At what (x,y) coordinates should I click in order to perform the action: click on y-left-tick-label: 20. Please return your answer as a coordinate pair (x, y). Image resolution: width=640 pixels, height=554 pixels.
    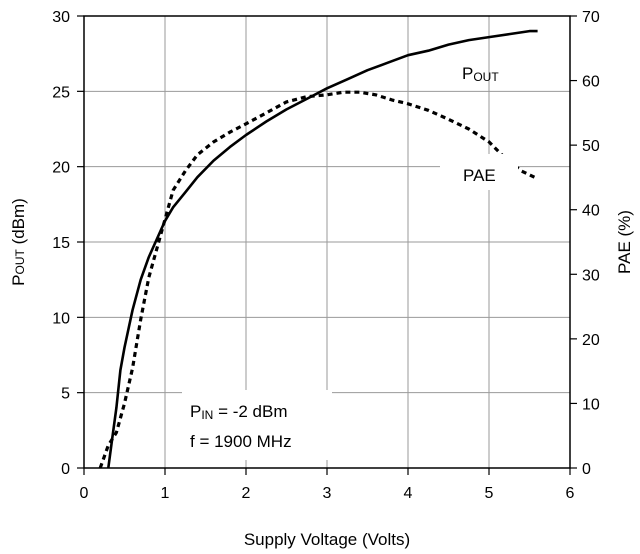
    Looking at the image, I should click on (61, 168).